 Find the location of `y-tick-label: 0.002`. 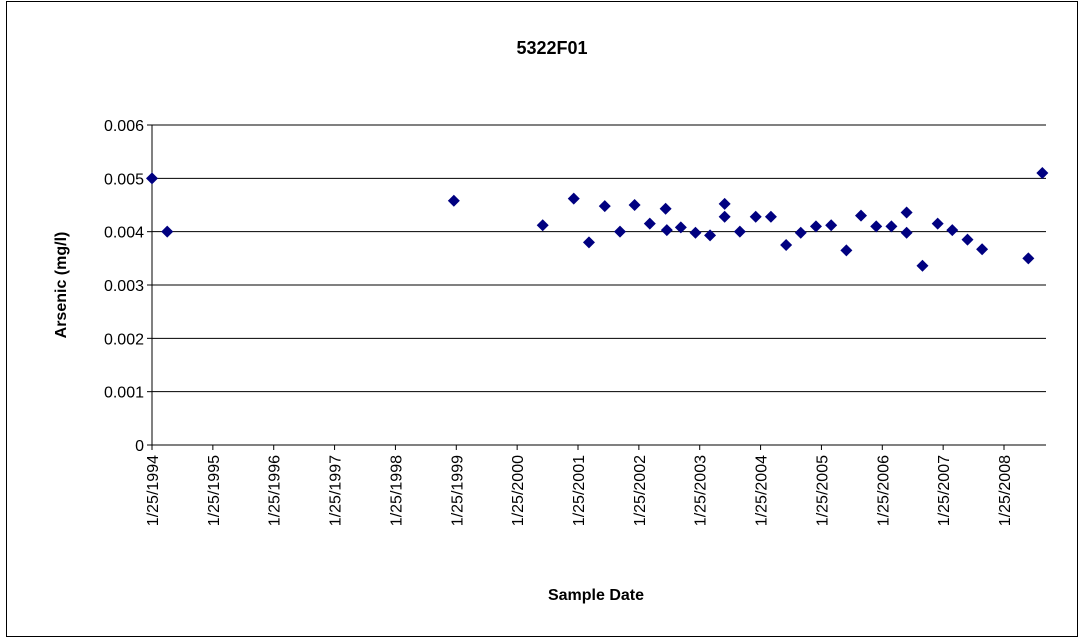

y-tick-label: 0.002 is located at coordinates (124, 339).